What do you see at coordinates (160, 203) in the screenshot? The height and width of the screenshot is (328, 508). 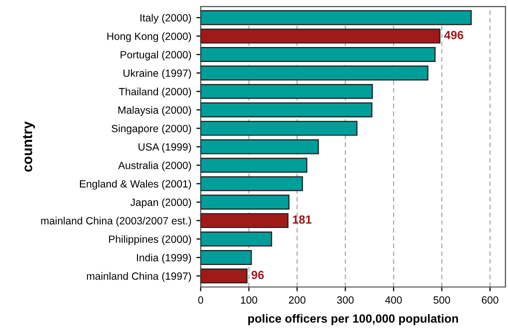 I see `y-tick-label: Japan (2000)` at bounding box center [160, 203].